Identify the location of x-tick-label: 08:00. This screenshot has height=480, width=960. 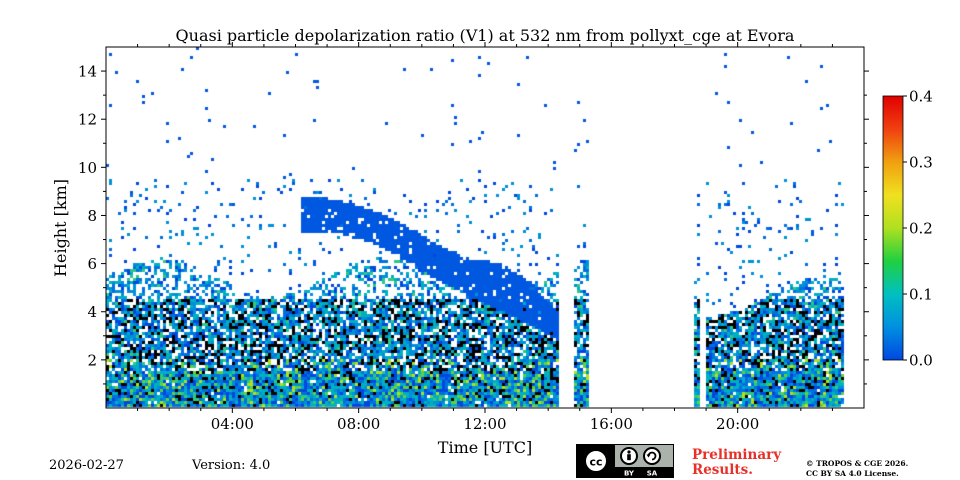
(358, 424).